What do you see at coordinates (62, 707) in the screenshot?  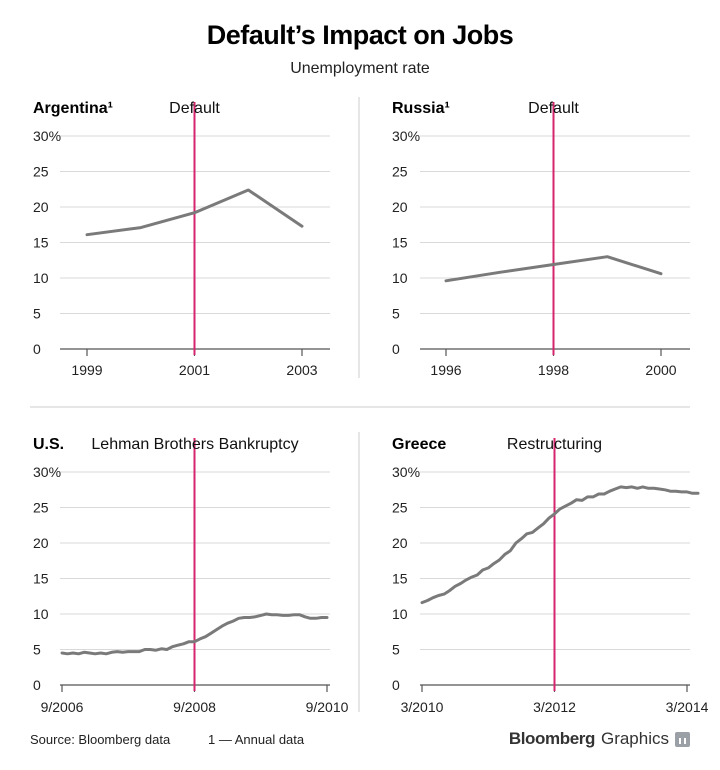 I see `x-tick-label-2-0: 9/2006` at bounding box center [62, 707].